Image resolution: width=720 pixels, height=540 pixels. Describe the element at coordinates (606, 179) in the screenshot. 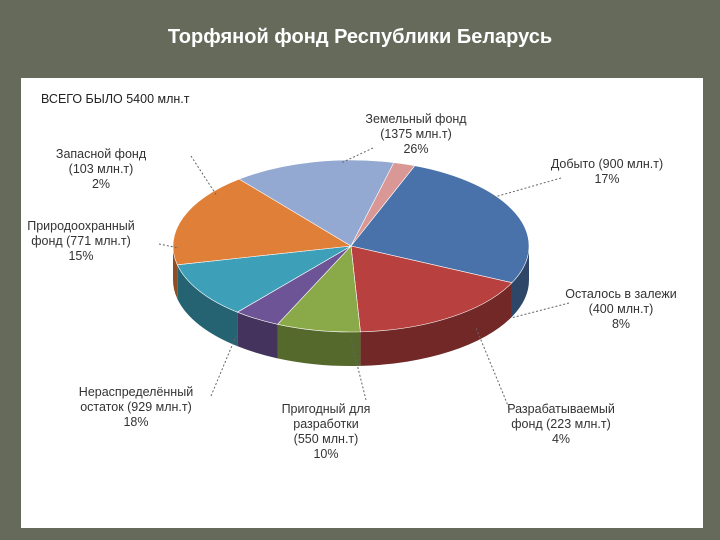

I see `slice-label-1-line-1: 17%` at that location.